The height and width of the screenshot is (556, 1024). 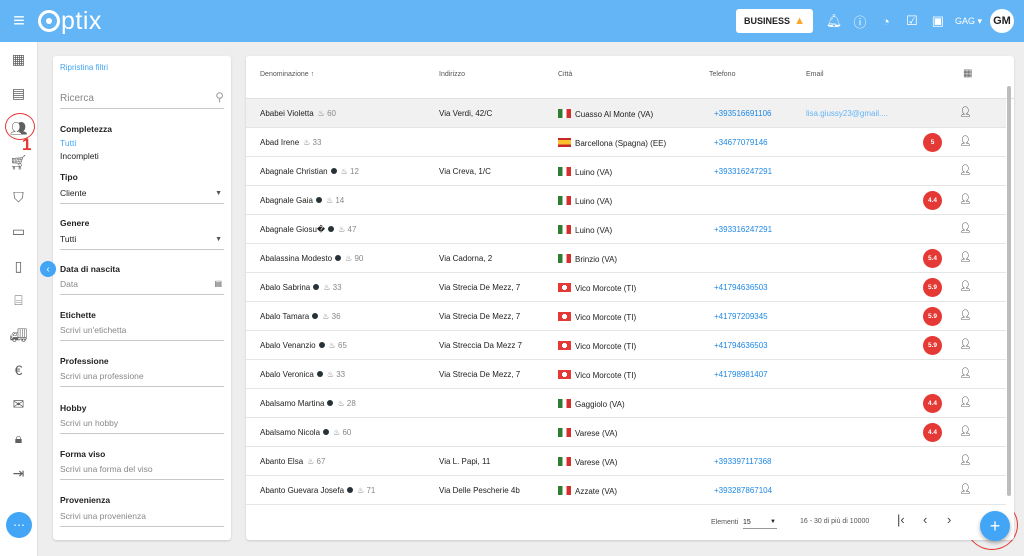 I want to click on search-icon: ⚲, so click(x=219, y=97).